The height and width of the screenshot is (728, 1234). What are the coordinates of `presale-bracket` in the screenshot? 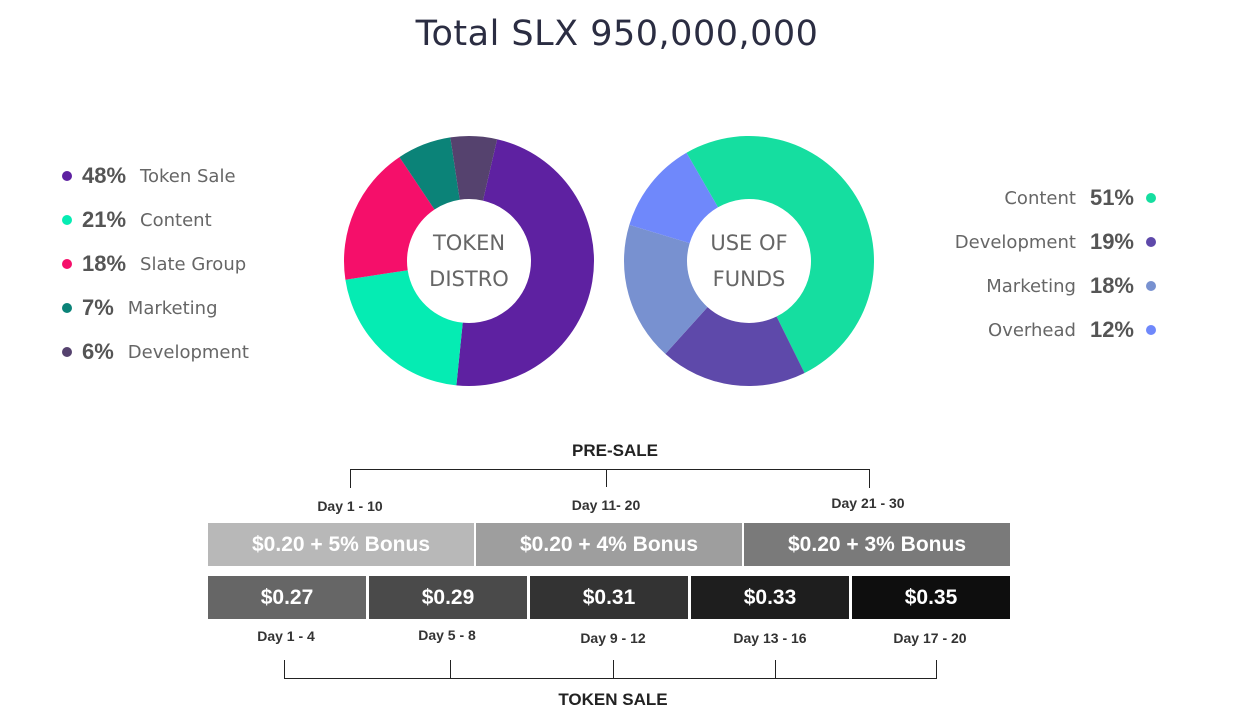 It's located at (610, 478).